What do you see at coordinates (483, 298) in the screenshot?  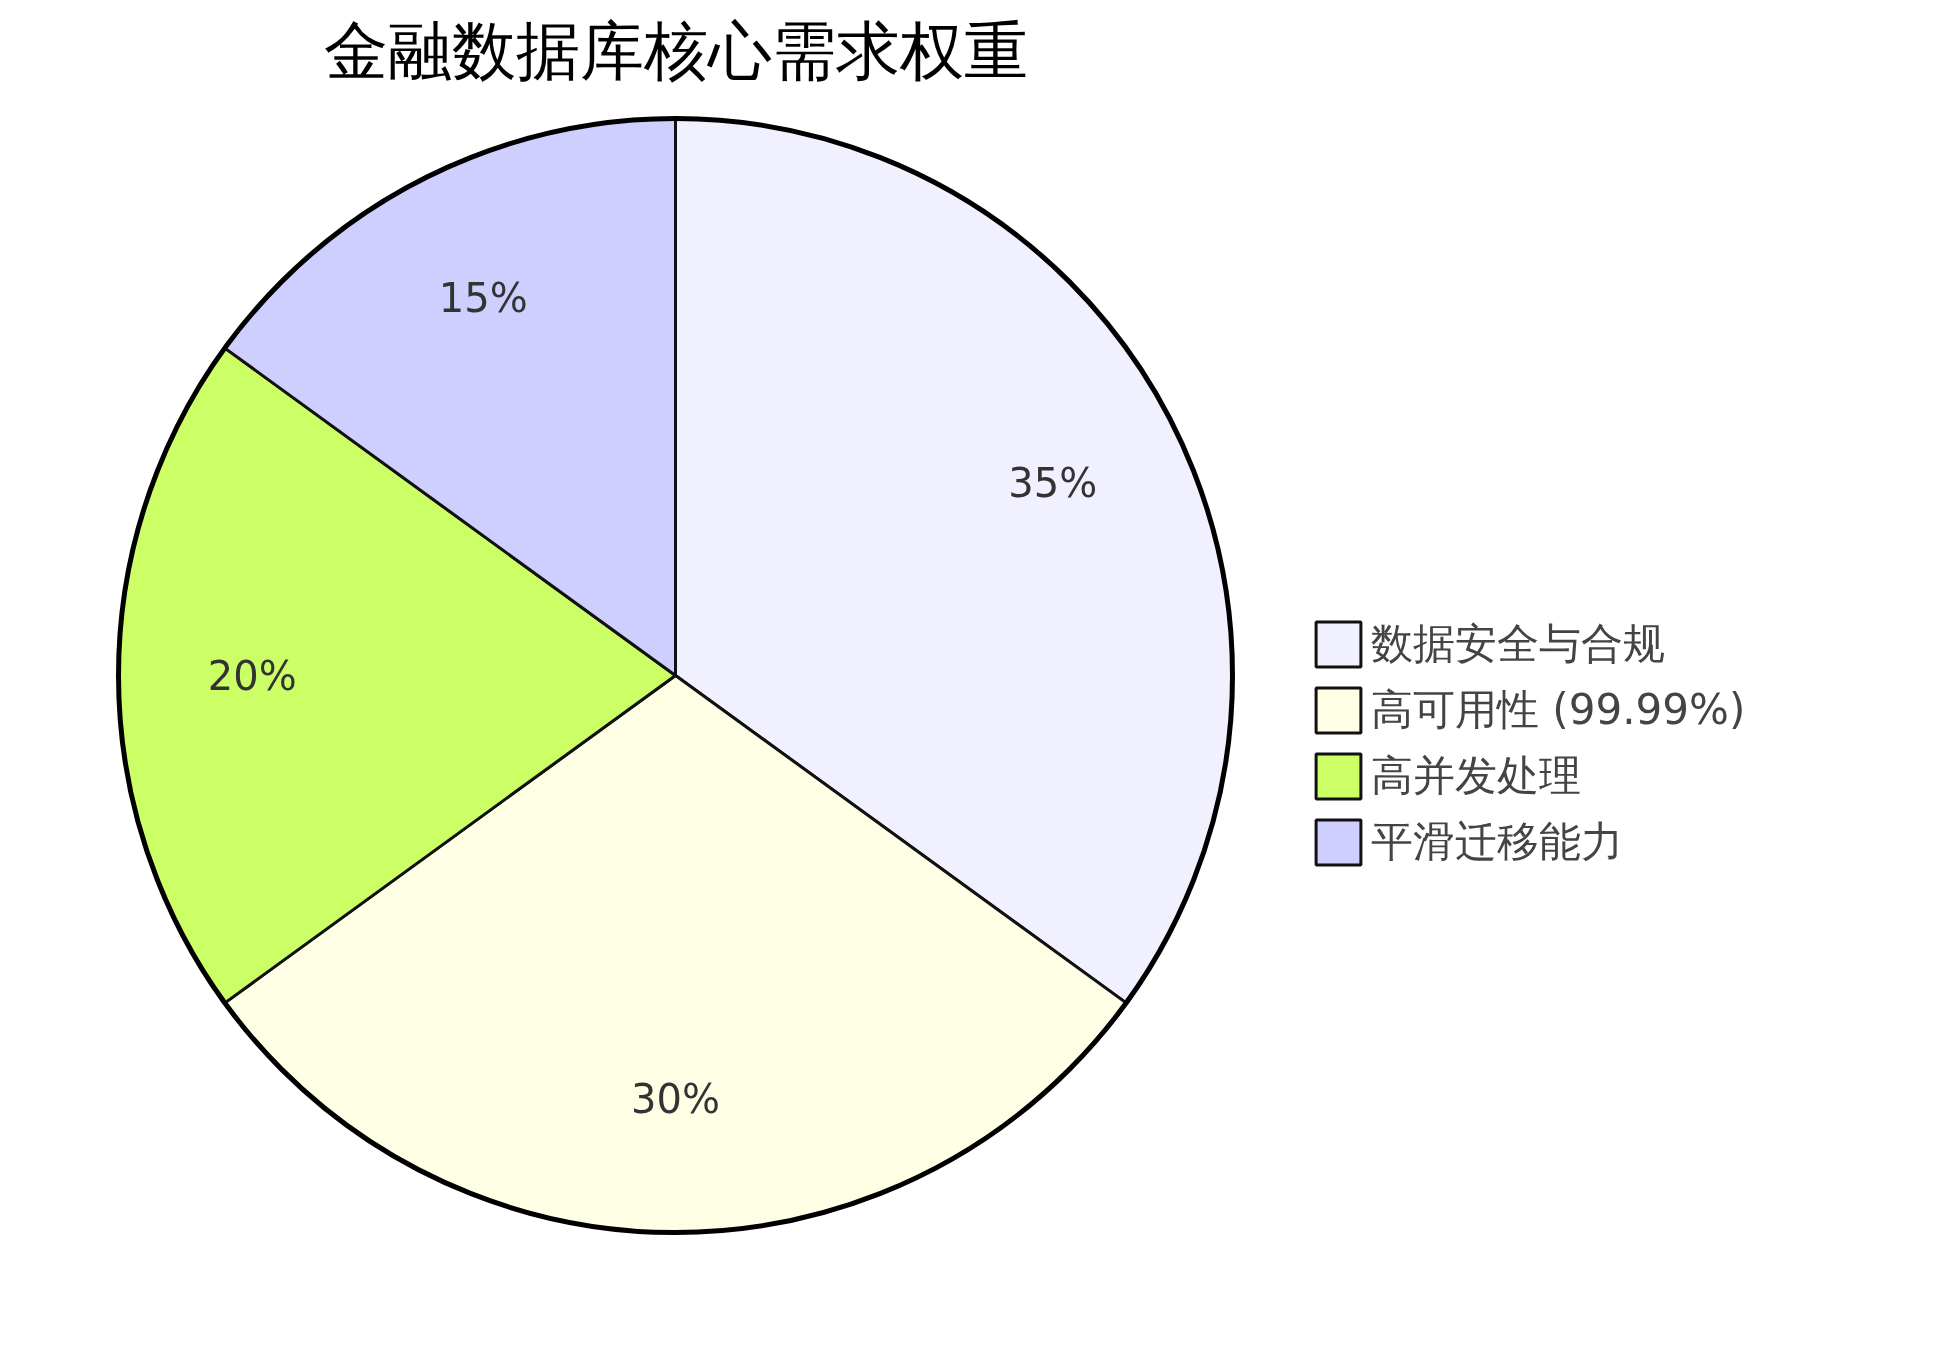 I see `data-label: 15%` at bounding box center [483, 298].